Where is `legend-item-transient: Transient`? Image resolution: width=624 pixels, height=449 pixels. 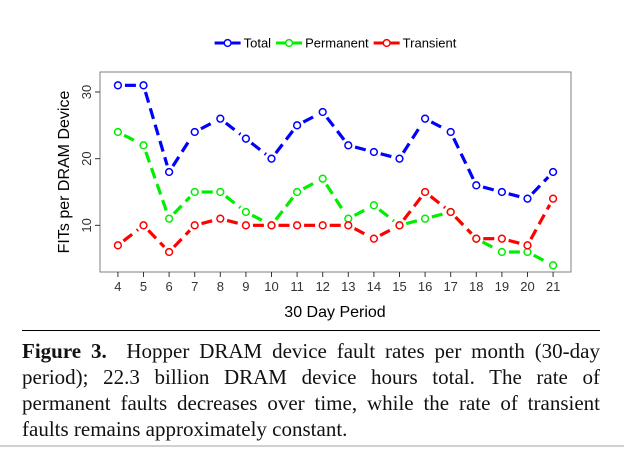
legend-item-transient: Transient is located at coordinates (415, 43).